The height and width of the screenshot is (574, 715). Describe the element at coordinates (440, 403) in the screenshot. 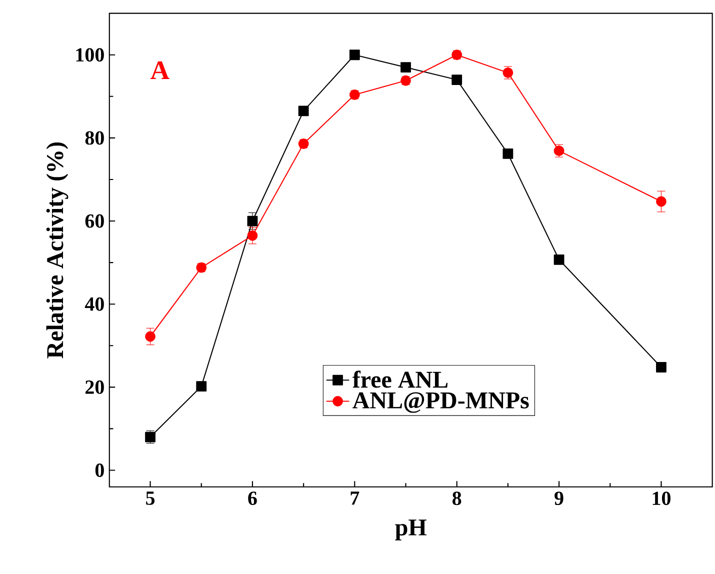

I see `legend-label: ANL@PD-MNPs` at that location.